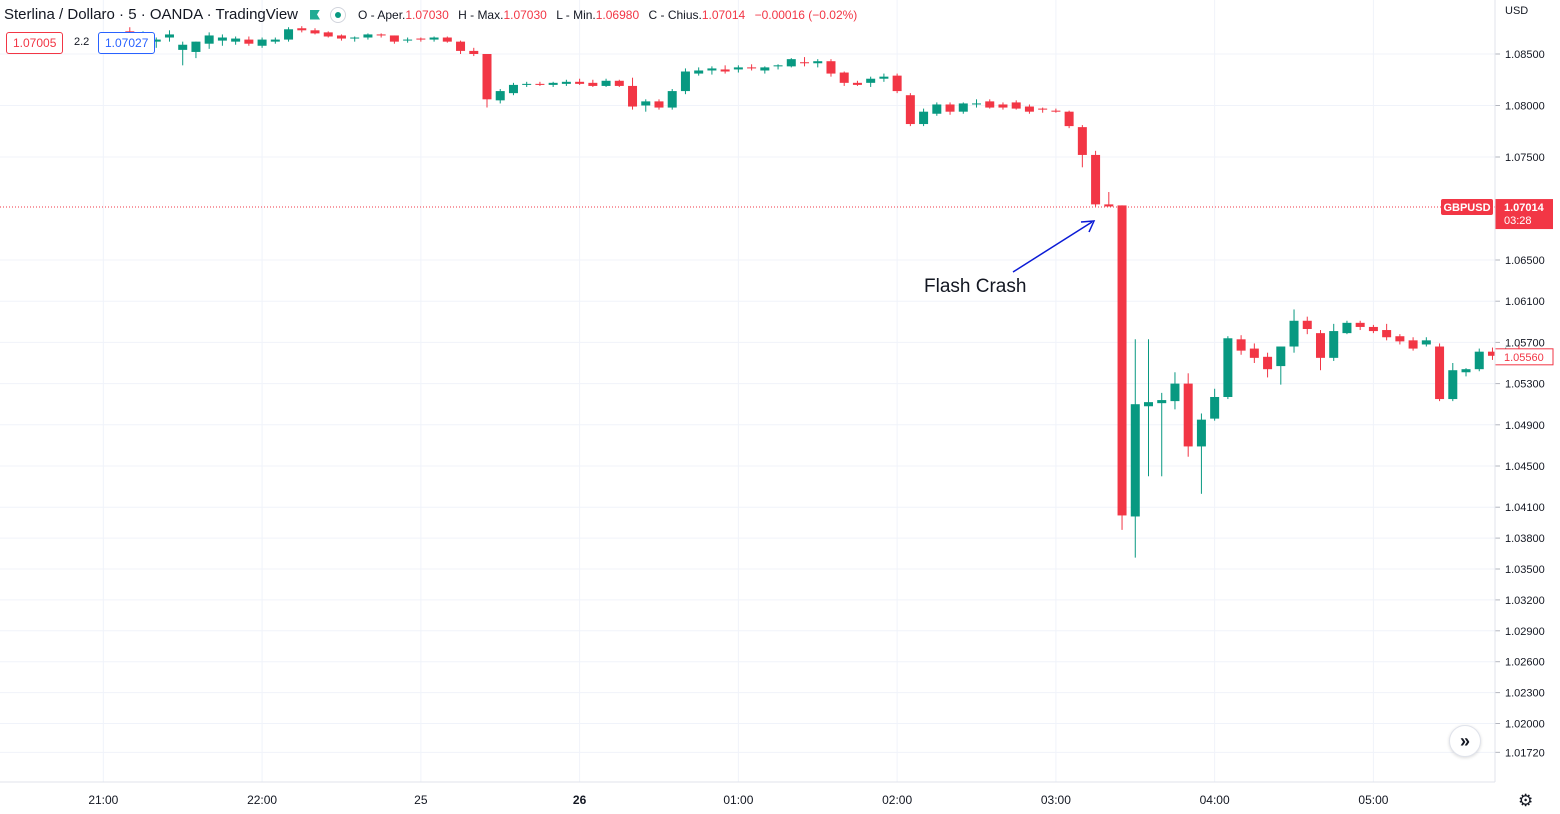 The width and height of the screenshot is (1560, 814). Describe the element at coordinates (1526, 800) in the screenshot. I see `gear-icon: ⚙` at that location.